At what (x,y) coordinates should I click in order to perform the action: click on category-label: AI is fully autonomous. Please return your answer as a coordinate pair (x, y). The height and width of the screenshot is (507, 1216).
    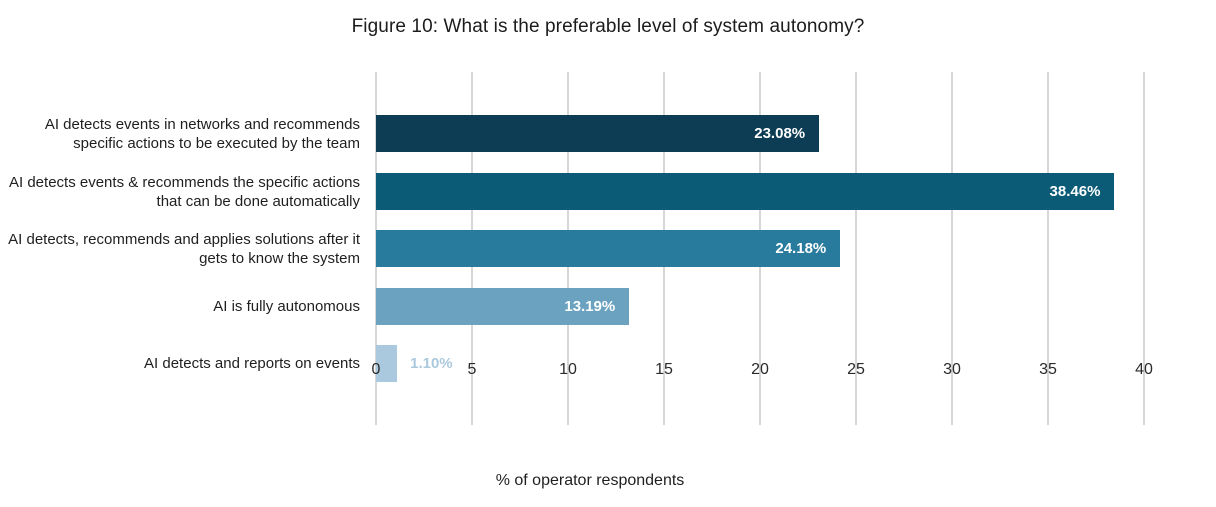
    Looking at the image, I should click on (286, 306).